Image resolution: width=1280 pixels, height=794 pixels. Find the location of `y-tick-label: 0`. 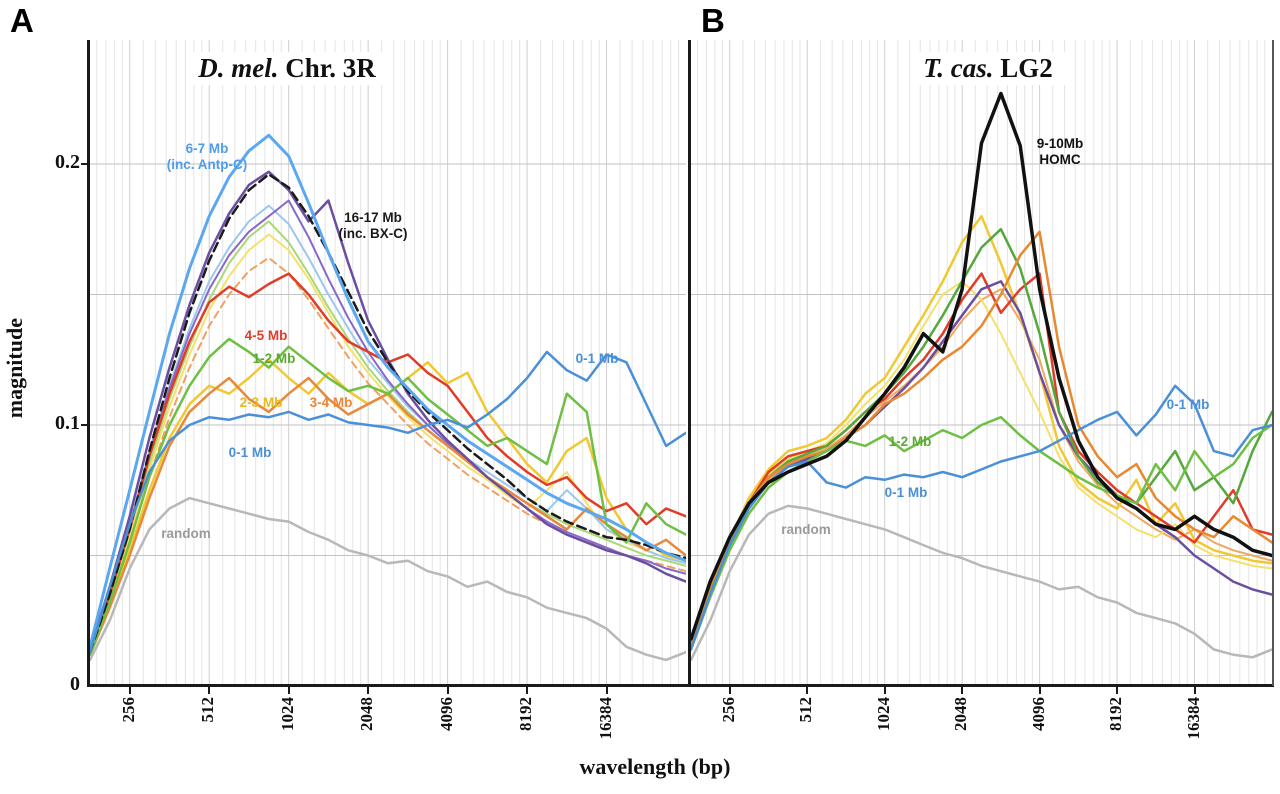

y-tick-label: 0 is located at coordinates (75, 684).